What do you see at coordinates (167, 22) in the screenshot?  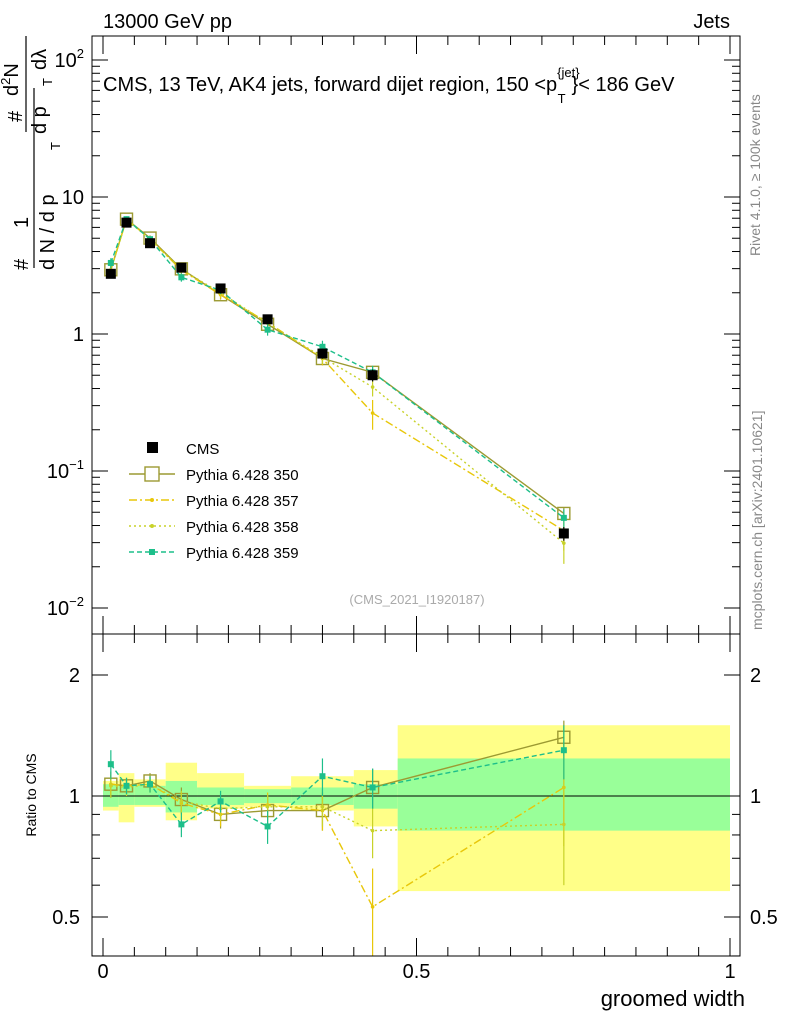 I see `energy-label: 13000 GeV pp` at bounding box center [167, 22].